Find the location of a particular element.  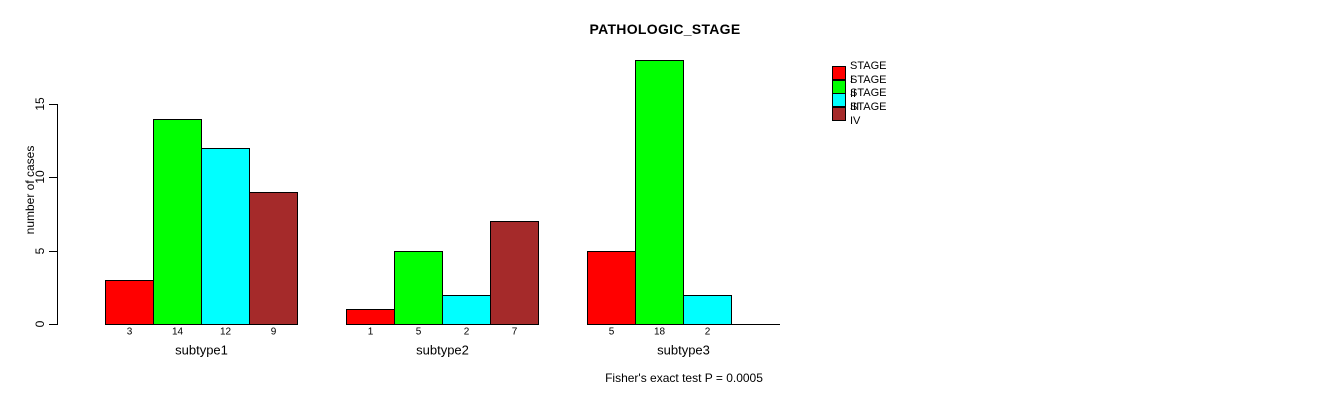

bar-stage-i-subtype2 is located at coordinates (370, 317).